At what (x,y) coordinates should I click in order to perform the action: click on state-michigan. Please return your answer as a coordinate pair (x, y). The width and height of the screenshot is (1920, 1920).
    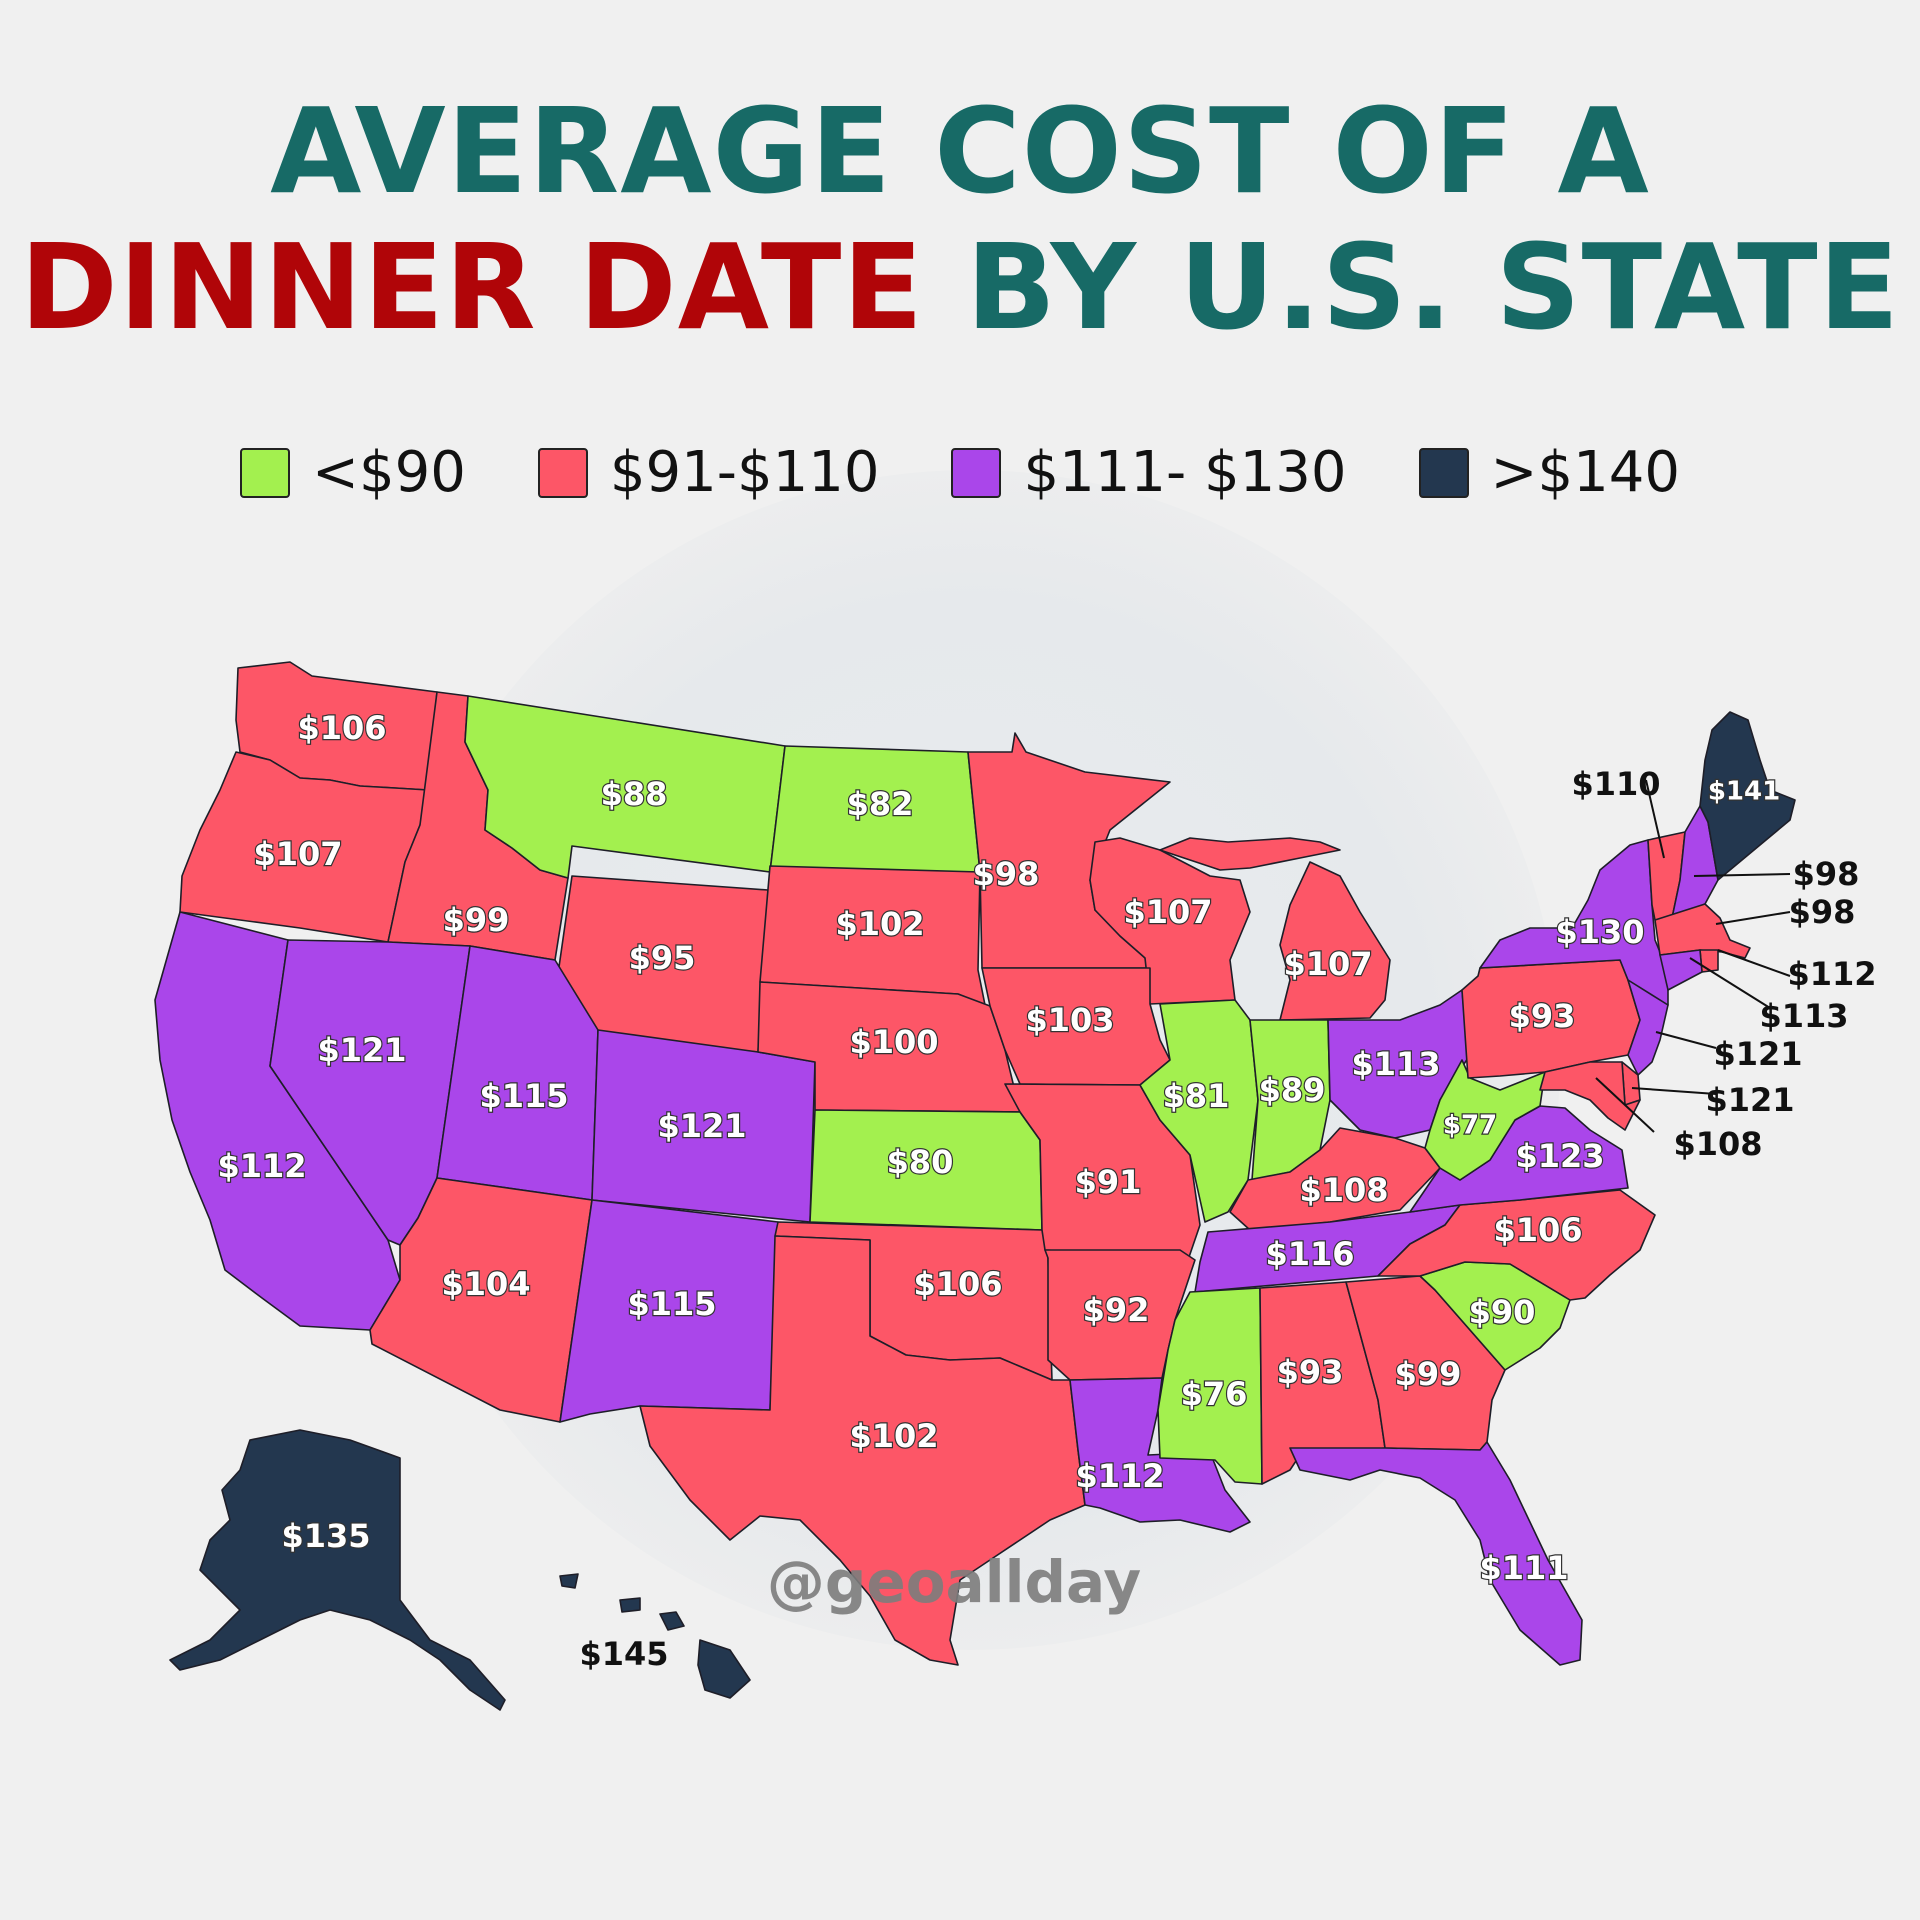
    Looking at the image, I should click on (1275, 929).